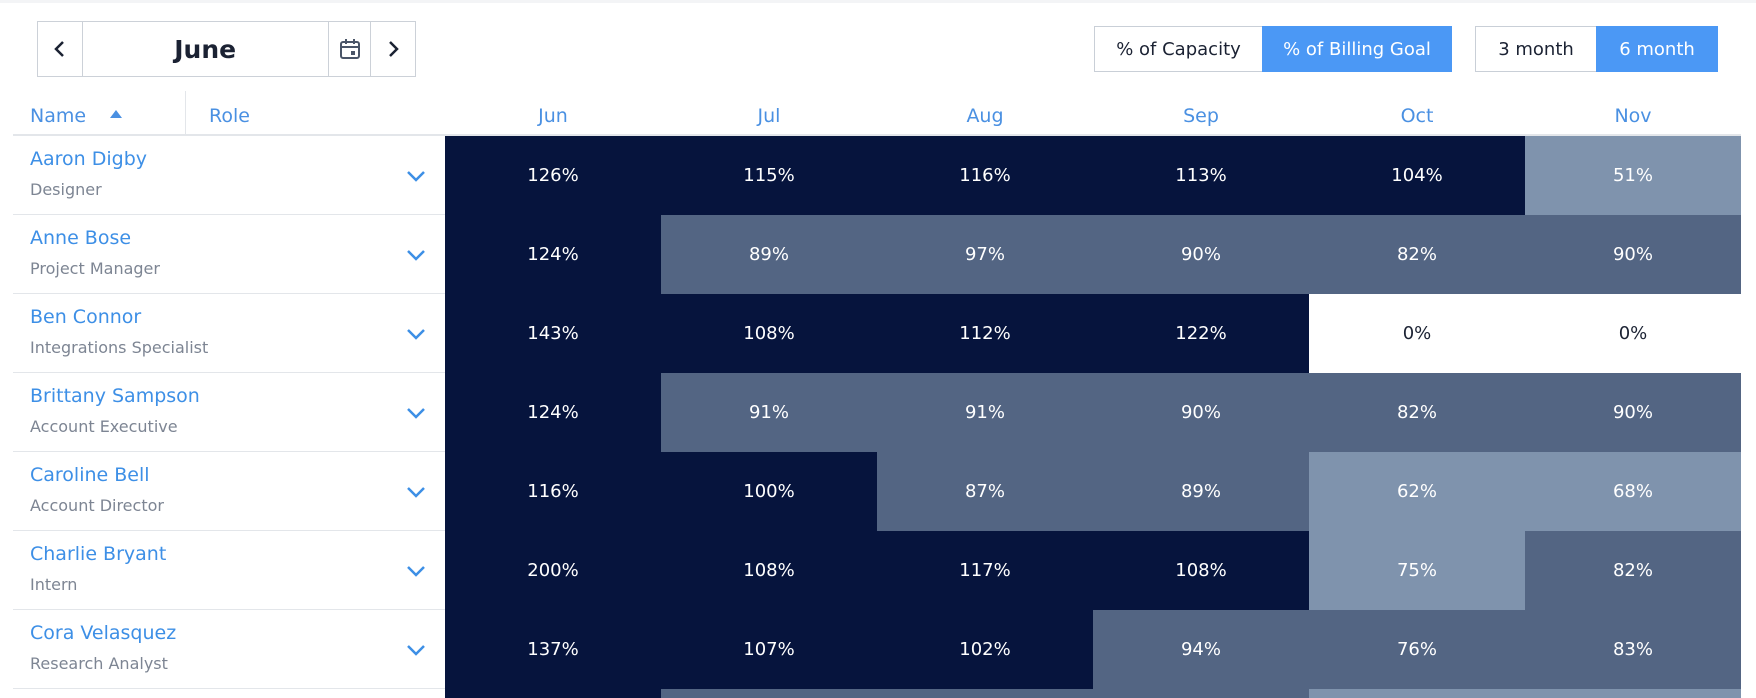 The width and height of the screenshot is (1756, 698). What do you see at coordinates (769, 175) in the screenshot?
I see `heat-cell: 115%` at bounding box center [769, 175].